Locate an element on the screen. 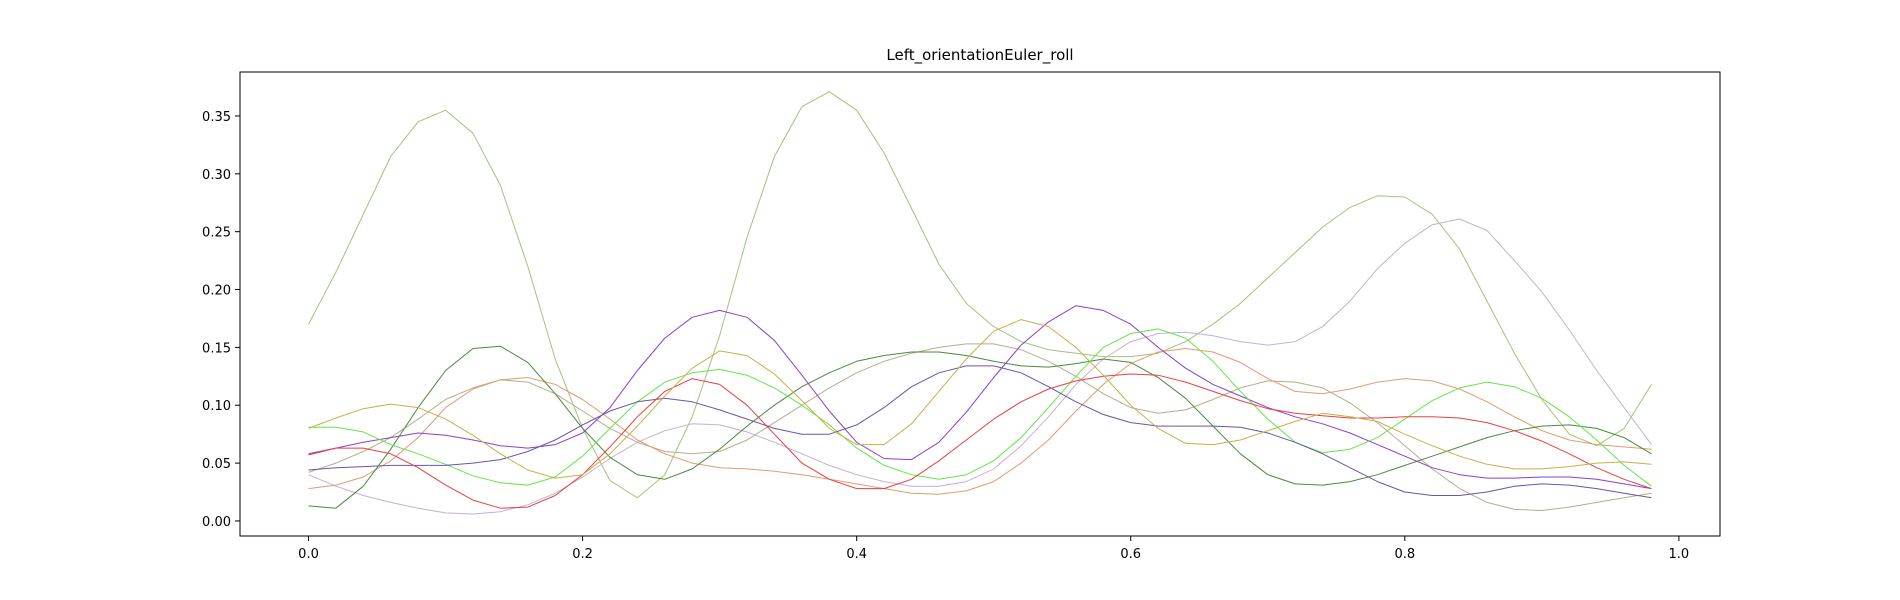  y-tick-label: 0.00 is located at coordinates (216, 522).